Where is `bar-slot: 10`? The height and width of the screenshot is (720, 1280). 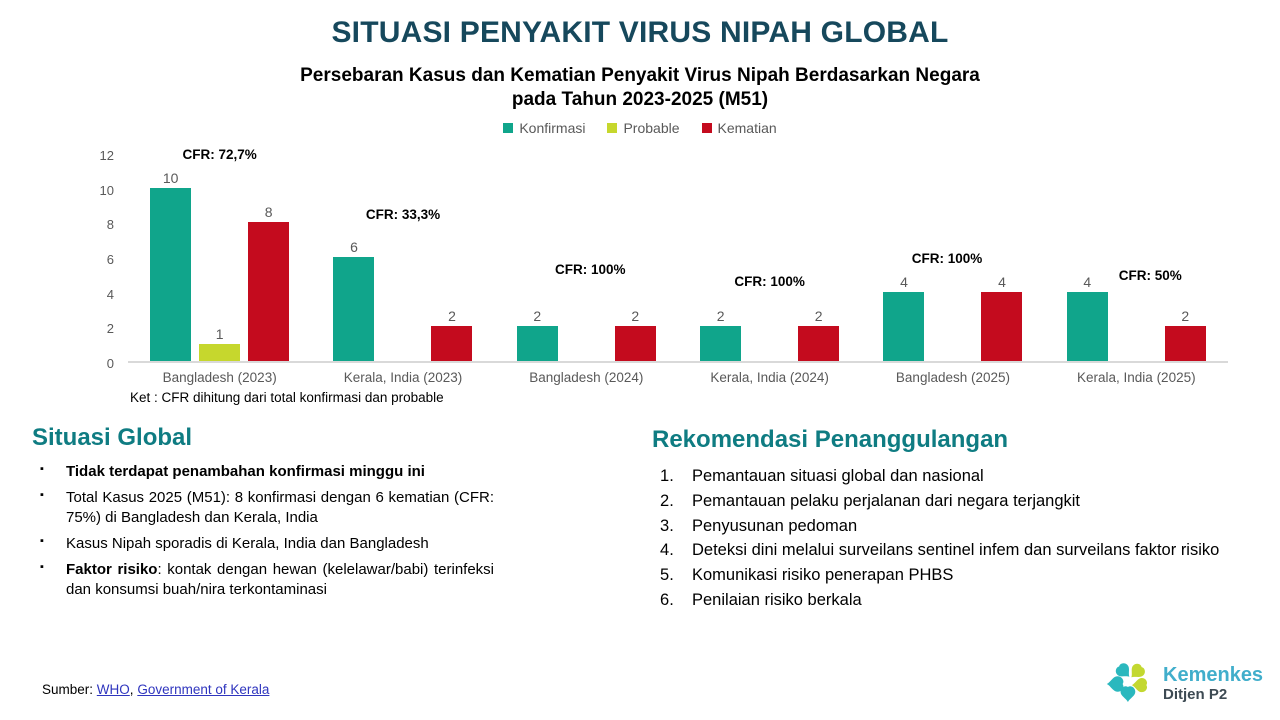 bar-slot: 10 is located at coordinates (171, 258).